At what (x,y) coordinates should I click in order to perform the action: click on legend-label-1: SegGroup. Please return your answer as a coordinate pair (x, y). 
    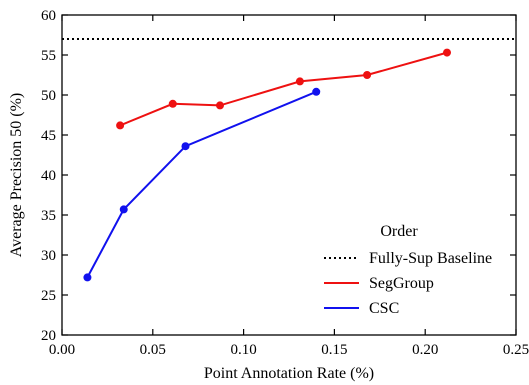
    Looking at the image, I should click on (401, 283).